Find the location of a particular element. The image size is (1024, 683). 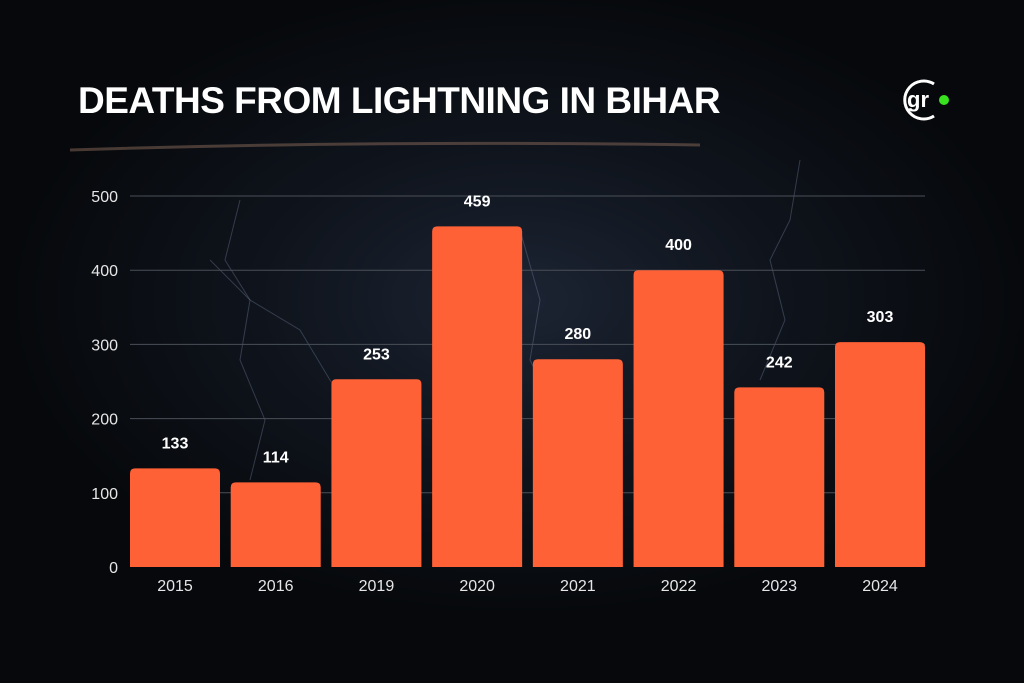

x-tick-label: 2019 is located at coordinates (377, 586).